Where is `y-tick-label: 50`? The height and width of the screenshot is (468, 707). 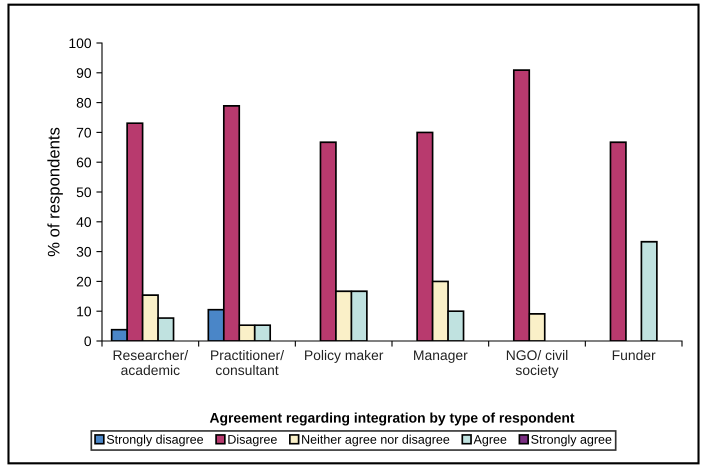
y-tick-label: 50 is located at coordinates (84, 192).